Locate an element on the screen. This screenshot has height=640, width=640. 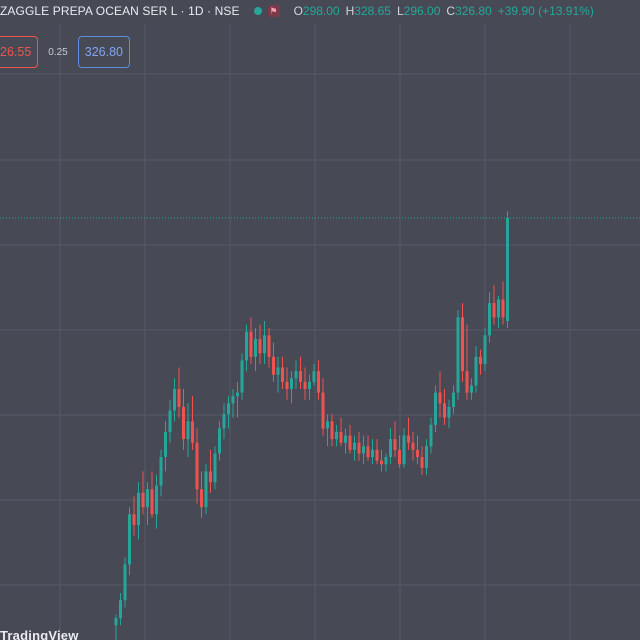
trade-panel: 26.55 0.25 326.80 is located at coordinates (65, 52).